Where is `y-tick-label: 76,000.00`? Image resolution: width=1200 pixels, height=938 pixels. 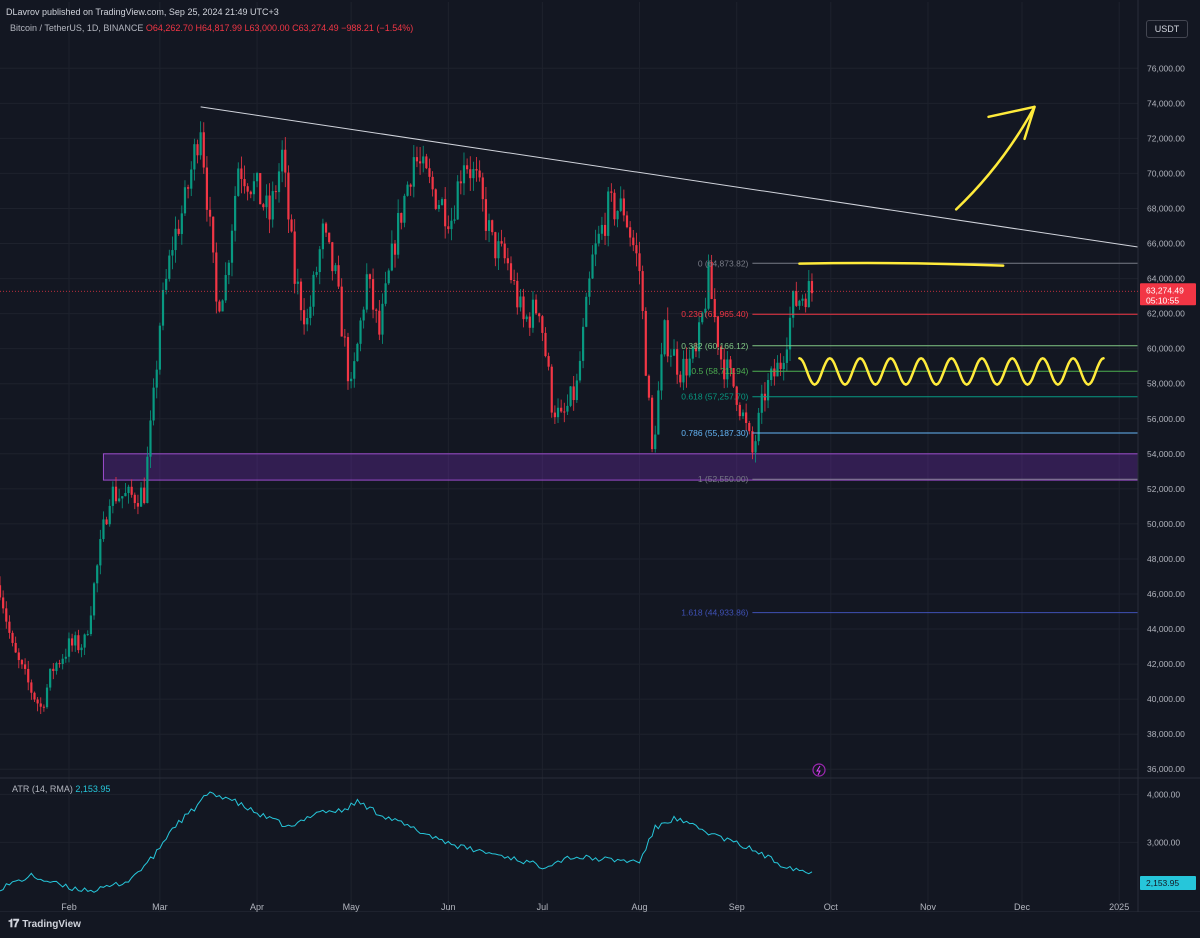
y-tick-label: 76,000.00 is located at coordinates (1166, 68).